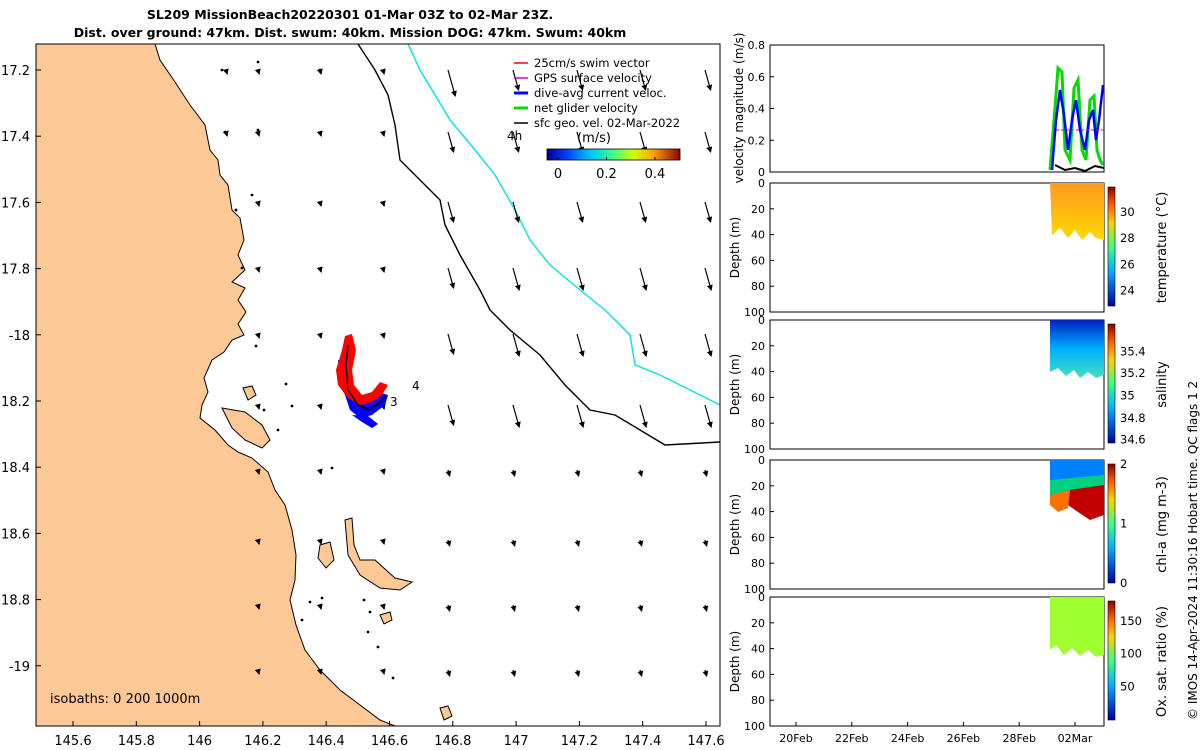 The height and width of the screenshot is (750, 1200). I want to click on dive-avg-current-line, so click(1077, 127).